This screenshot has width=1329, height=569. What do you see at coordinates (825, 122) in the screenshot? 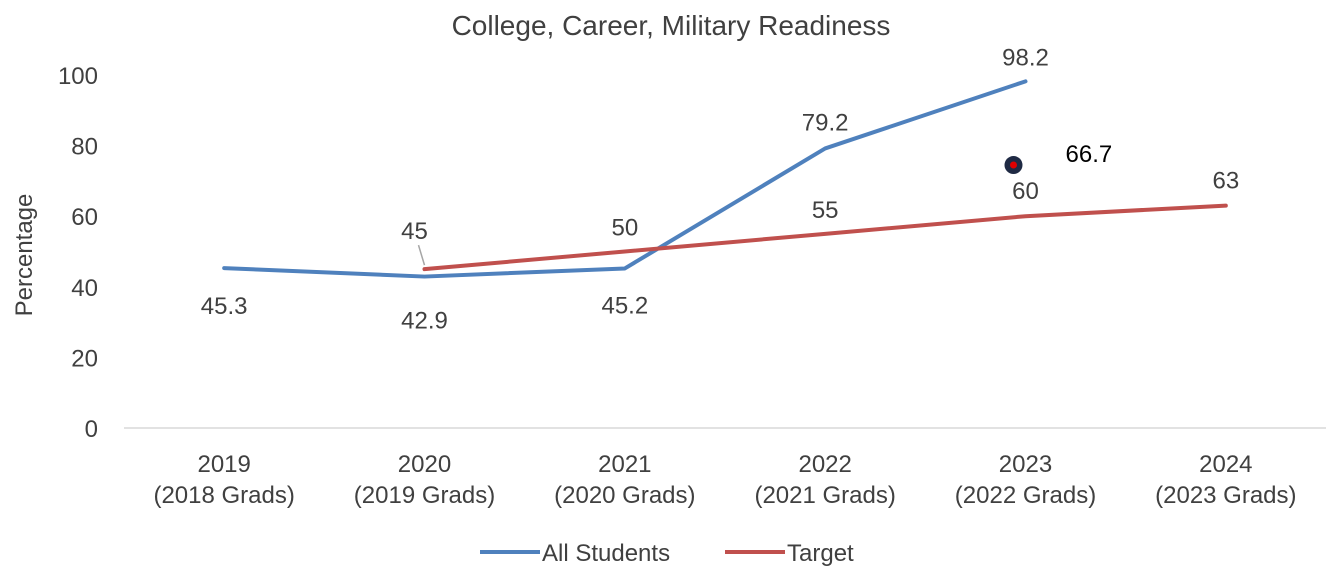
I see `data-label: 79.2` at bounding box center [825, 122].